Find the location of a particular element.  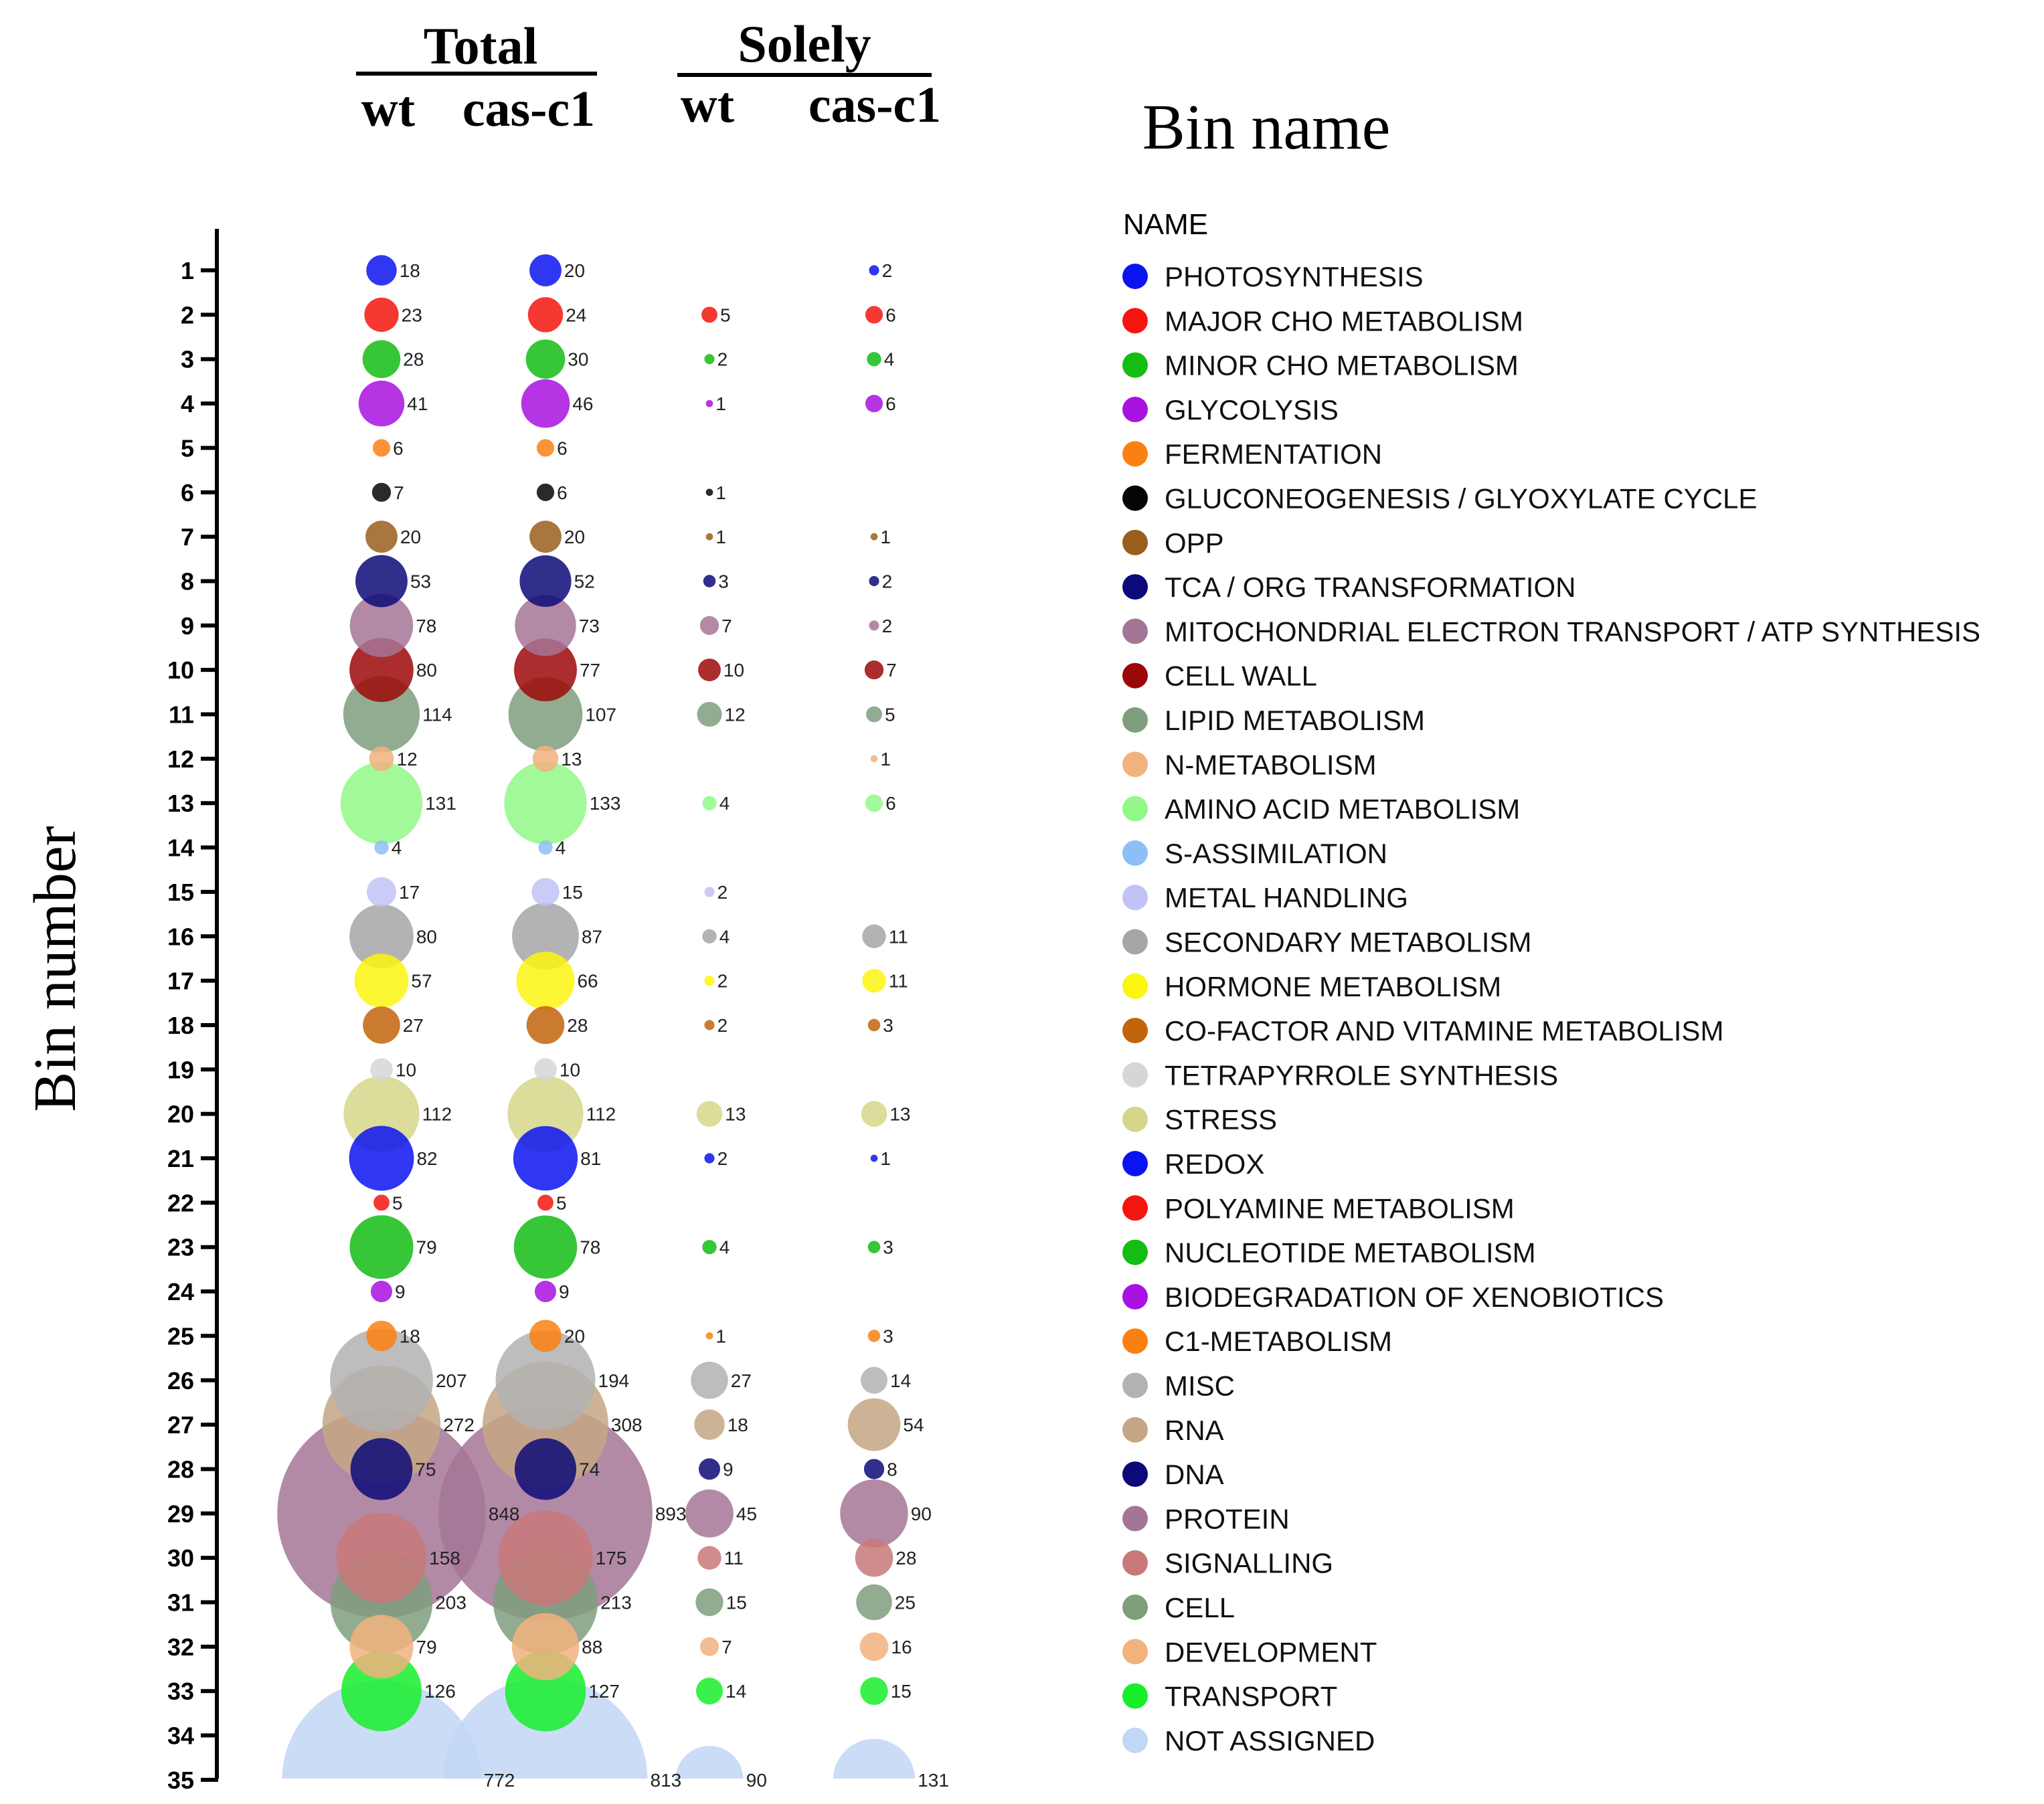

y-tick-label: 3 is located at coordinates (187, 359).